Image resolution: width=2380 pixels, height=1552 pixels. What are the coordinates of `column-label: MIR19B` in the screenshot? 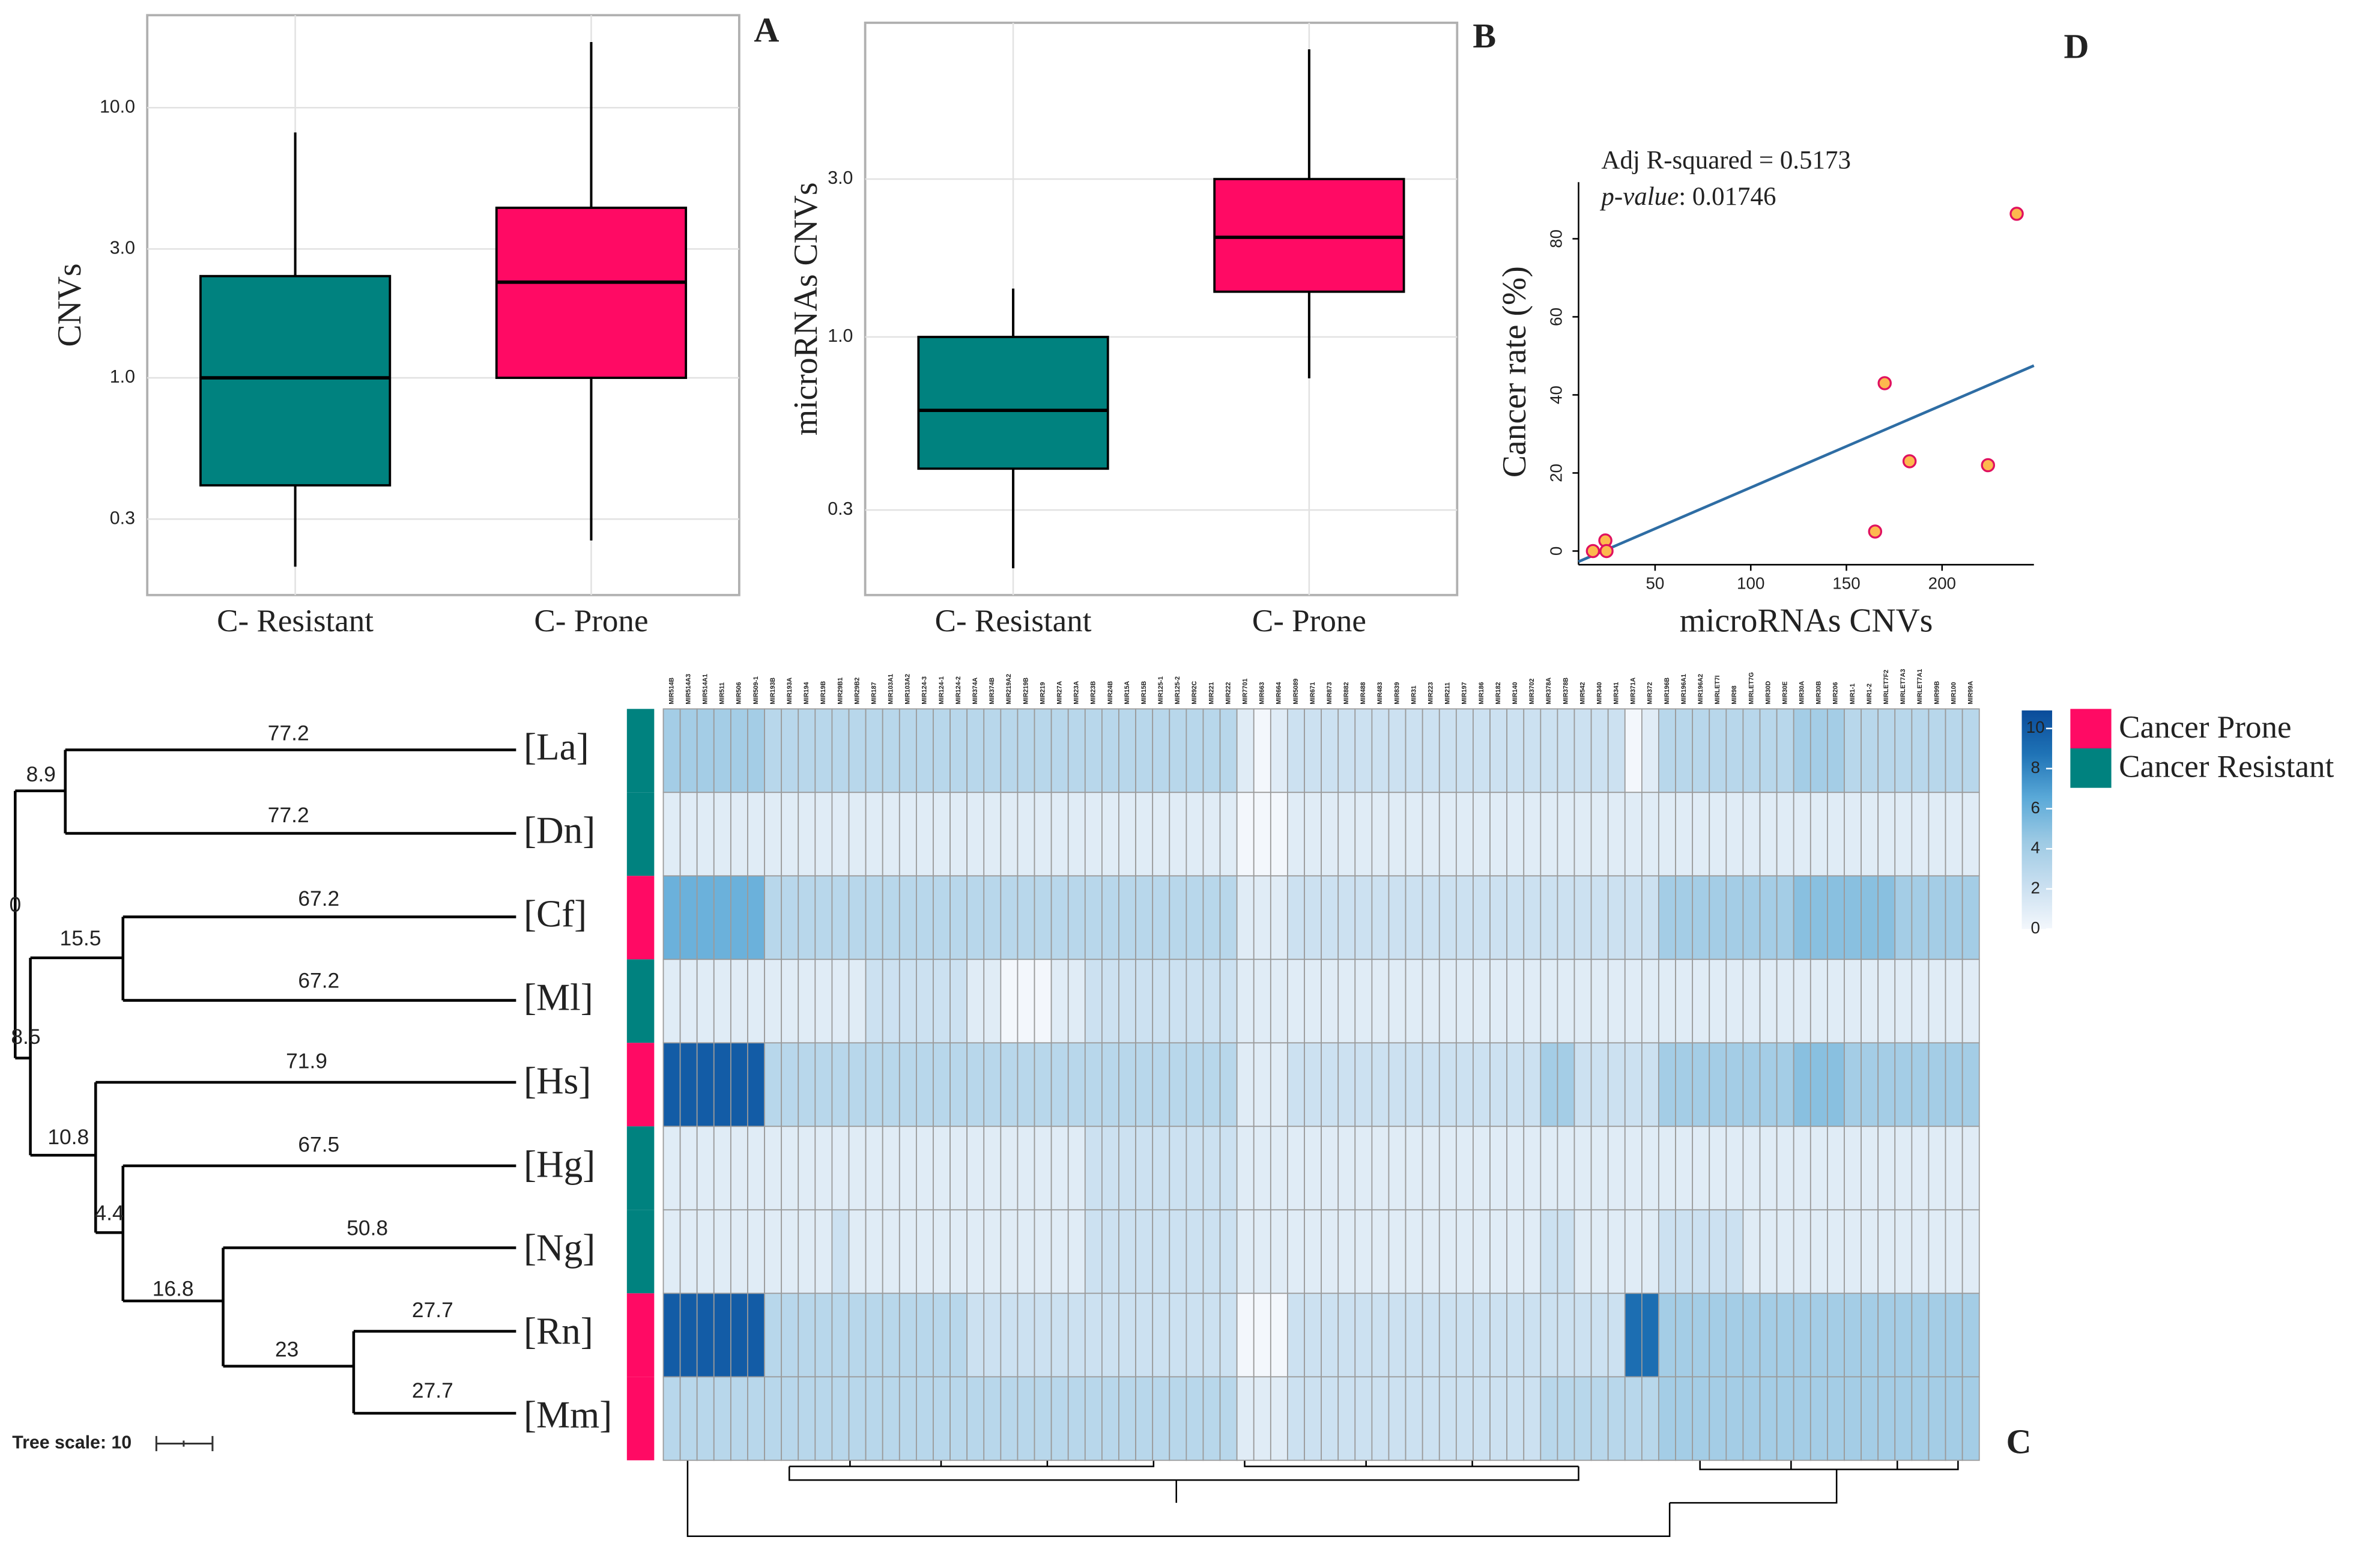 It's located at (824, 693).